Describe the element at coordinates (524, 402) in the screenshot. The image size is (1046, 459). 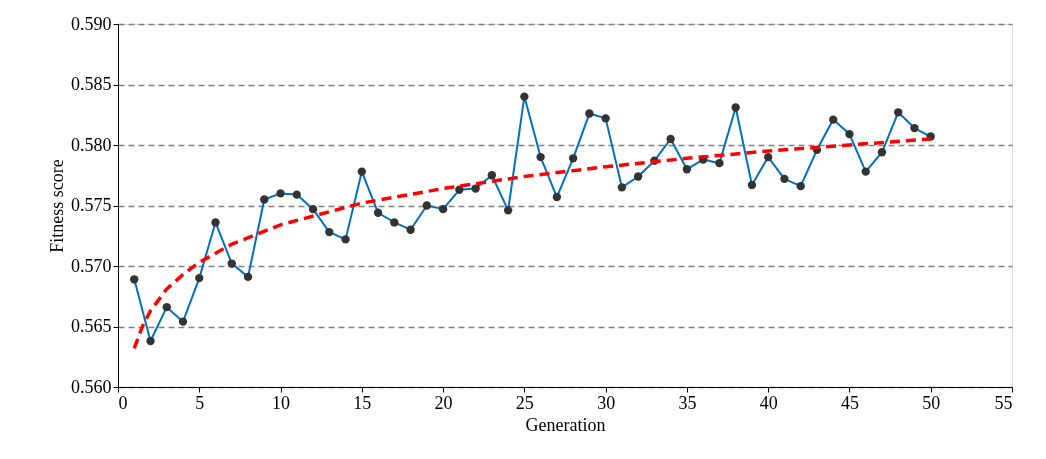
I see `x-tick-label: 25` at that location.